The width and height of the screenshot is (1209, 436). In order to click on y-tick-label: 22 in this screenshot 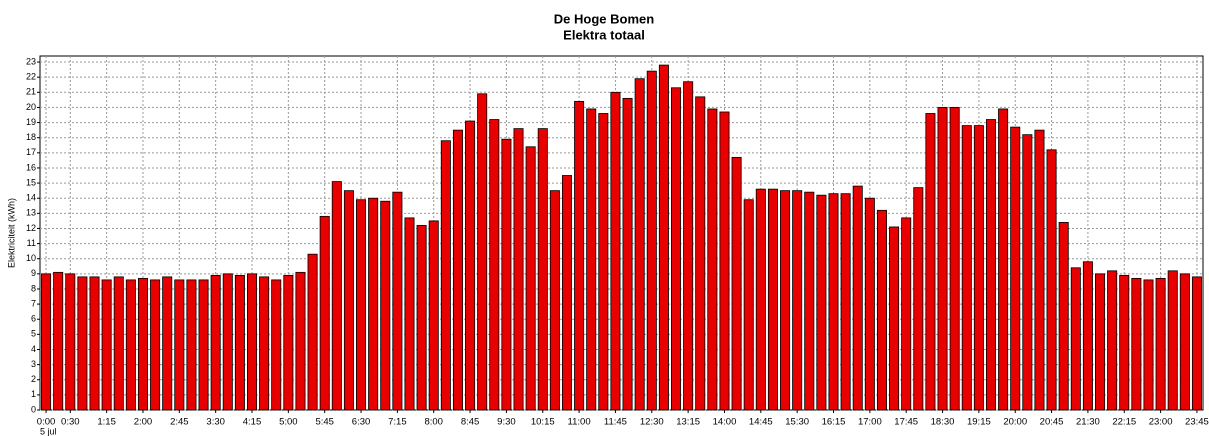, I will do `click(31, 77)`.